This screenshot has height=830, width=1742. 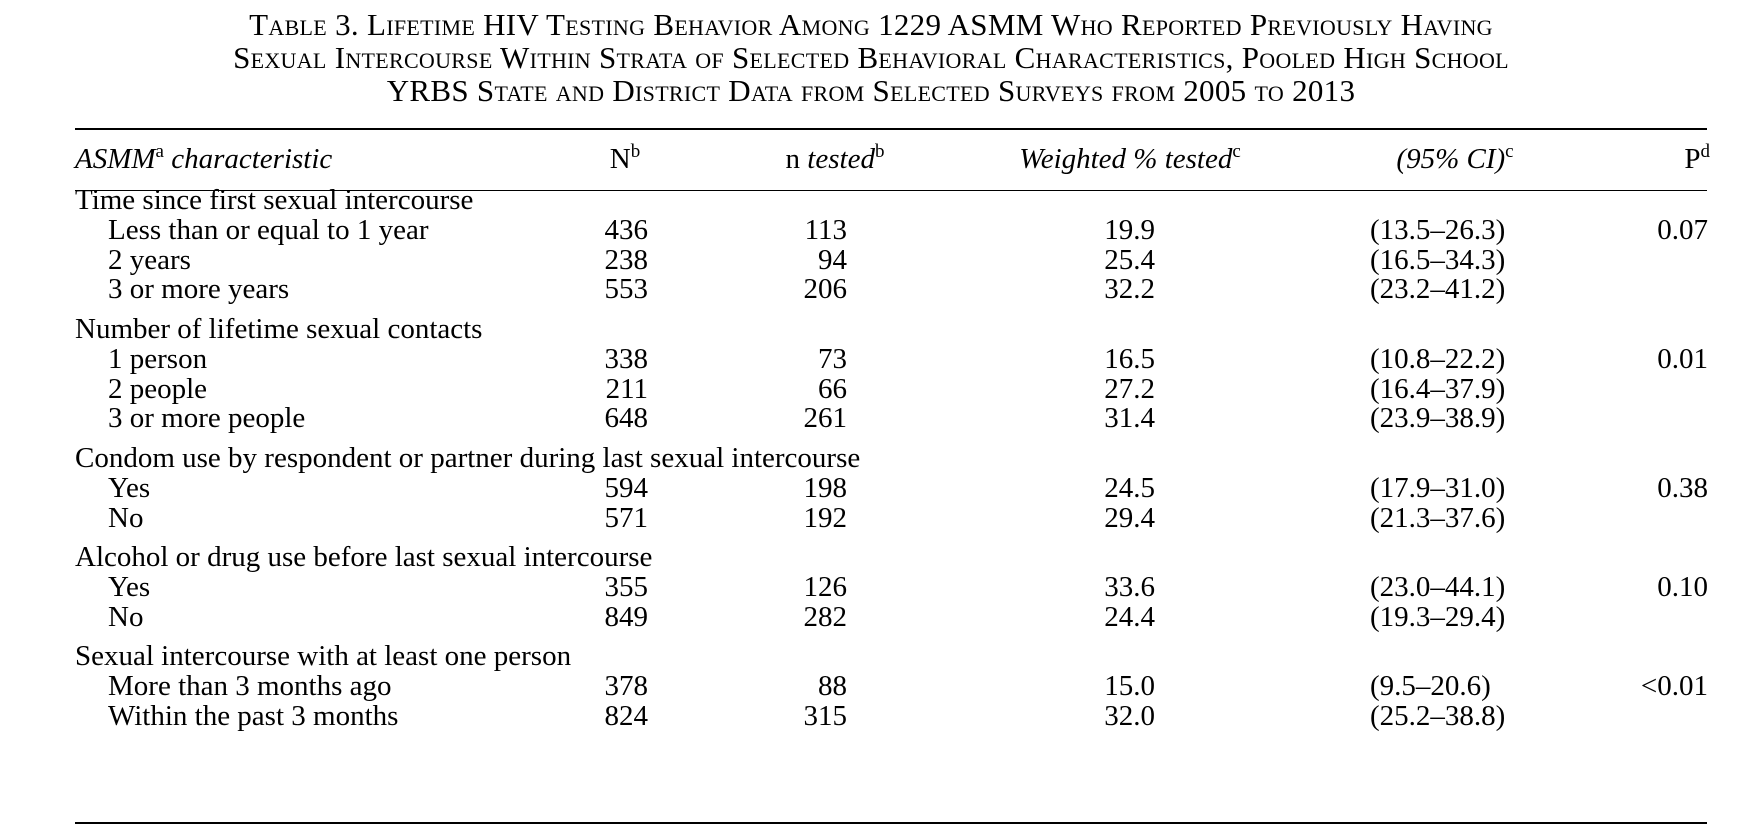 What do you see at coordinates (1129, 418) in the screenshot?
I see `cell-weighted-pct: 31.4` at bounding box center [1129, 418].